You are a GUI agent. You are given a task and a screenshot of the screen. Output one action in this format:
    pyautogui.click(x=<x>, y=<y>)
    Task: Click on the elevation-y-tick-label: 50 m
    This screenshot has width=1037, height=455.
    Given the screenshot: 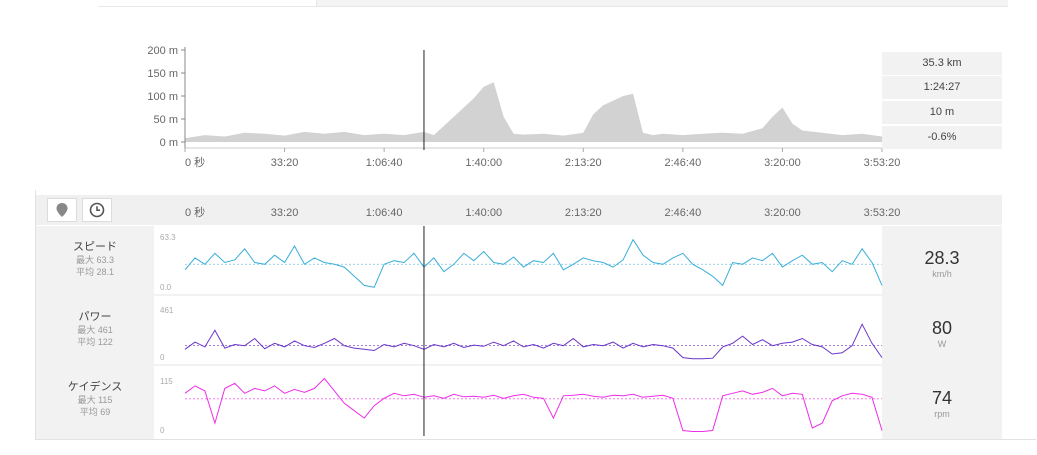 What is the action you would take?
    pyautogui.click(x=166, y=120)
    